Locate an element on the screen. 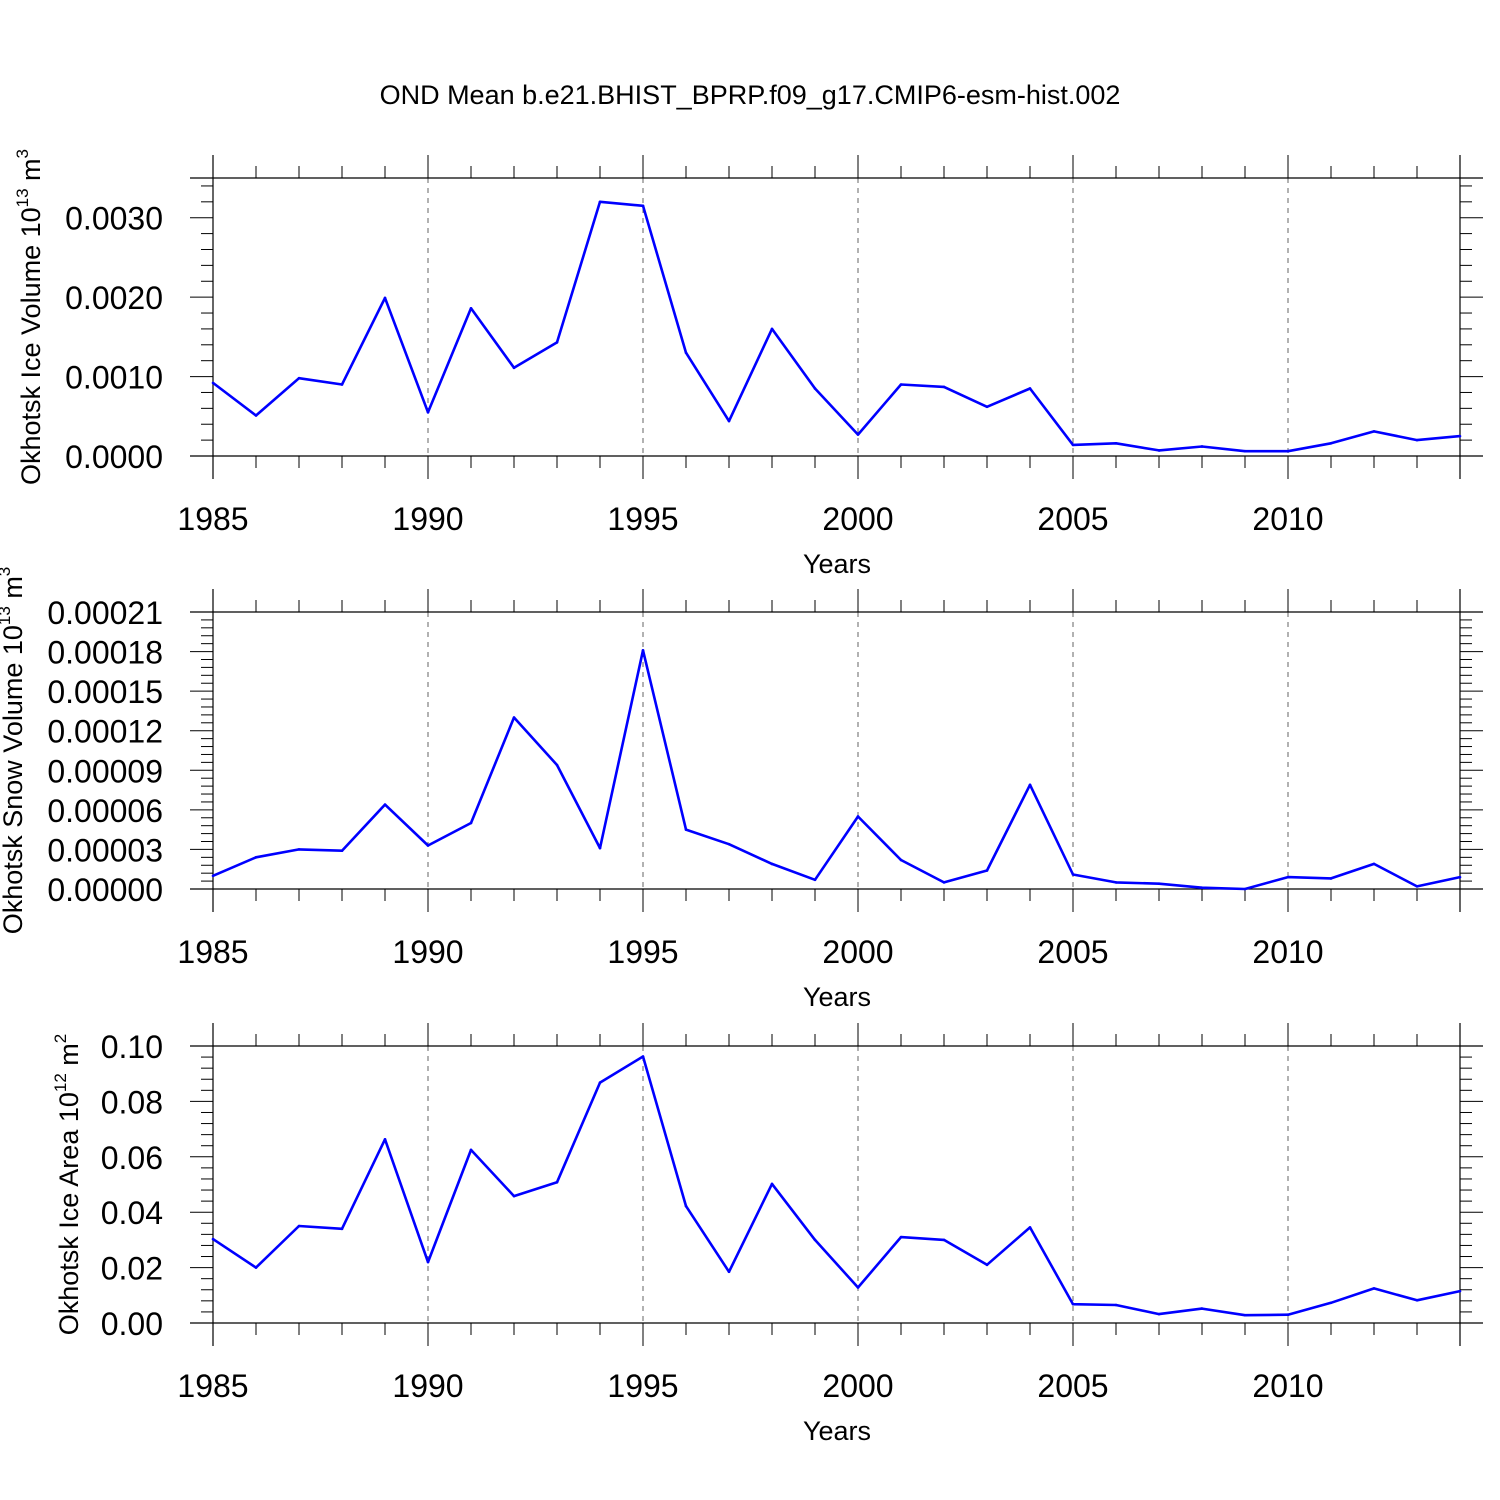 The width and height of the screenshot is (1500, 1500). y-tick-label: 0.10 is located at coordinates (132, 1047).